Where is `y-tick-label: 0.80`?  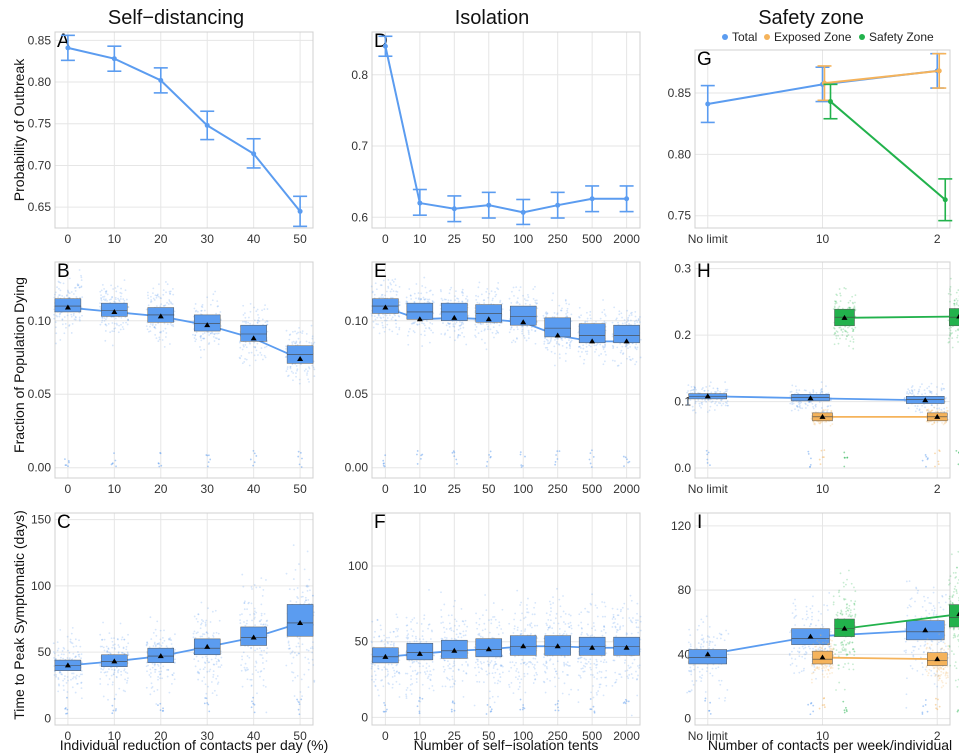
y-tick-label: 0.80 is located at coordinates (680, 154).